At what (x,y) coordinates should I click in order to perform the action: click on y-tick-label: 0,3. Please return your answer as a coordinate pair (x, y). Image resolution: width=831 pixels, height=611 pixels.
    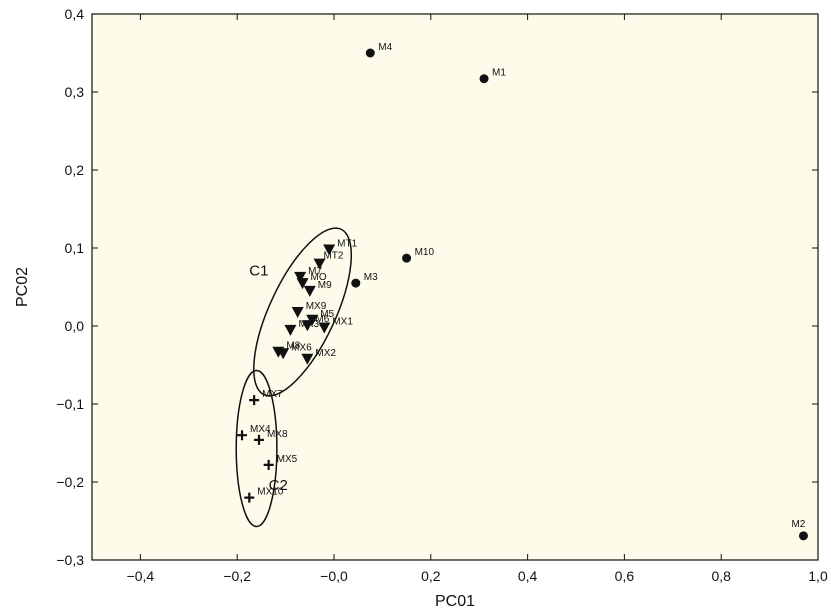
    Looking at the image, I should click on (75, 92).